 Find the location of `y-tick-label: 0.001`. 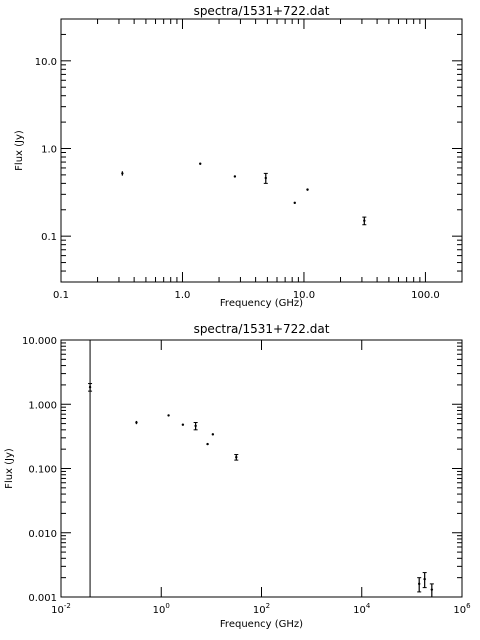

y-tick-label: 0.001 is located at coordinates (42, 598).